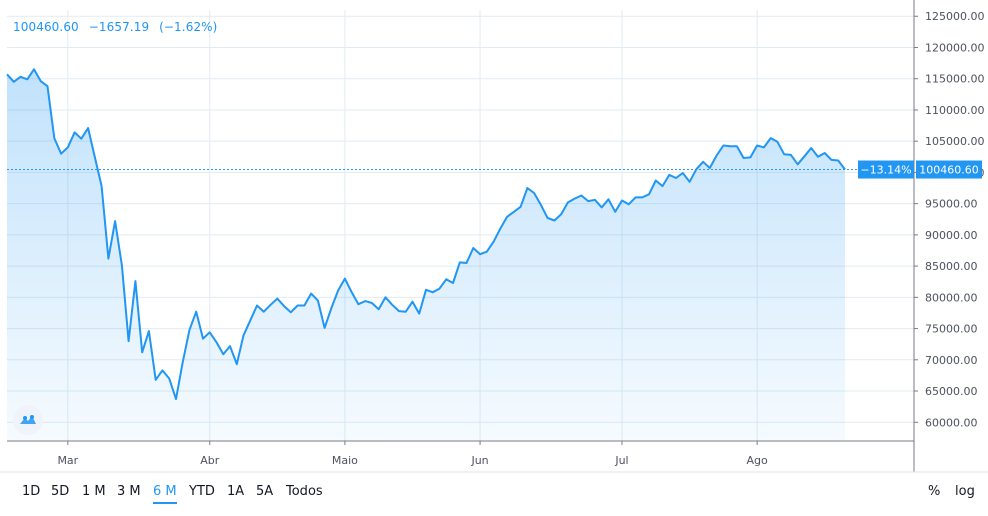  What do you see at coordinates (951, 422) in the screenshot?
I see `y-tick-label: 60000.00` at bounding box center [951, 422].